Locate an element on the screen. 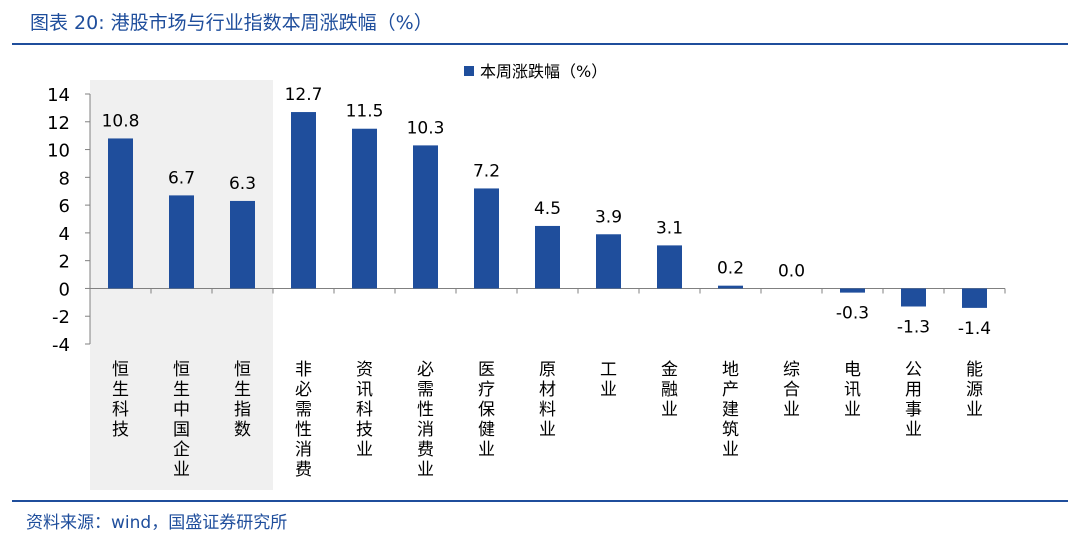  category-label: 必需性消费业 is located at coordinates (425, 420).